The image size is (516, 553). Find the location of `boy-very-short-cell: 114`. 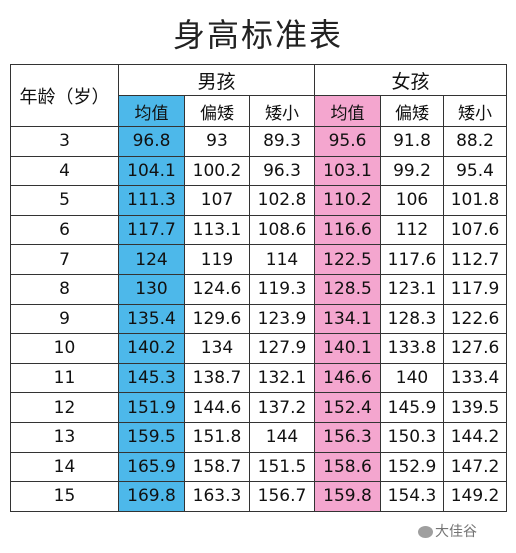

boy-very-short-cell: 114 is located at coordinates (282, 259).